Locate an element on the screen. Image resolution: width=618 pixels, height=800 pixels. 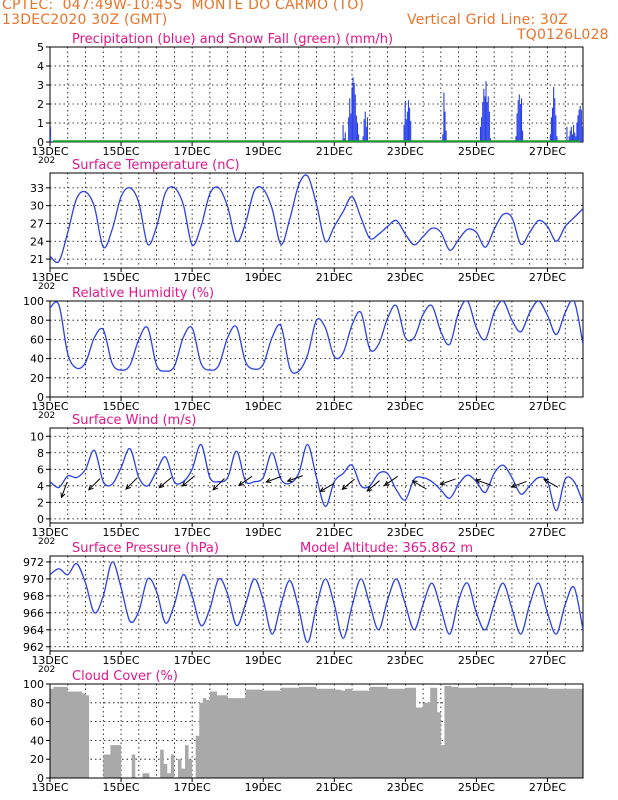
press-x-tick-label: 17DEC is located at coordinates (192, 660).